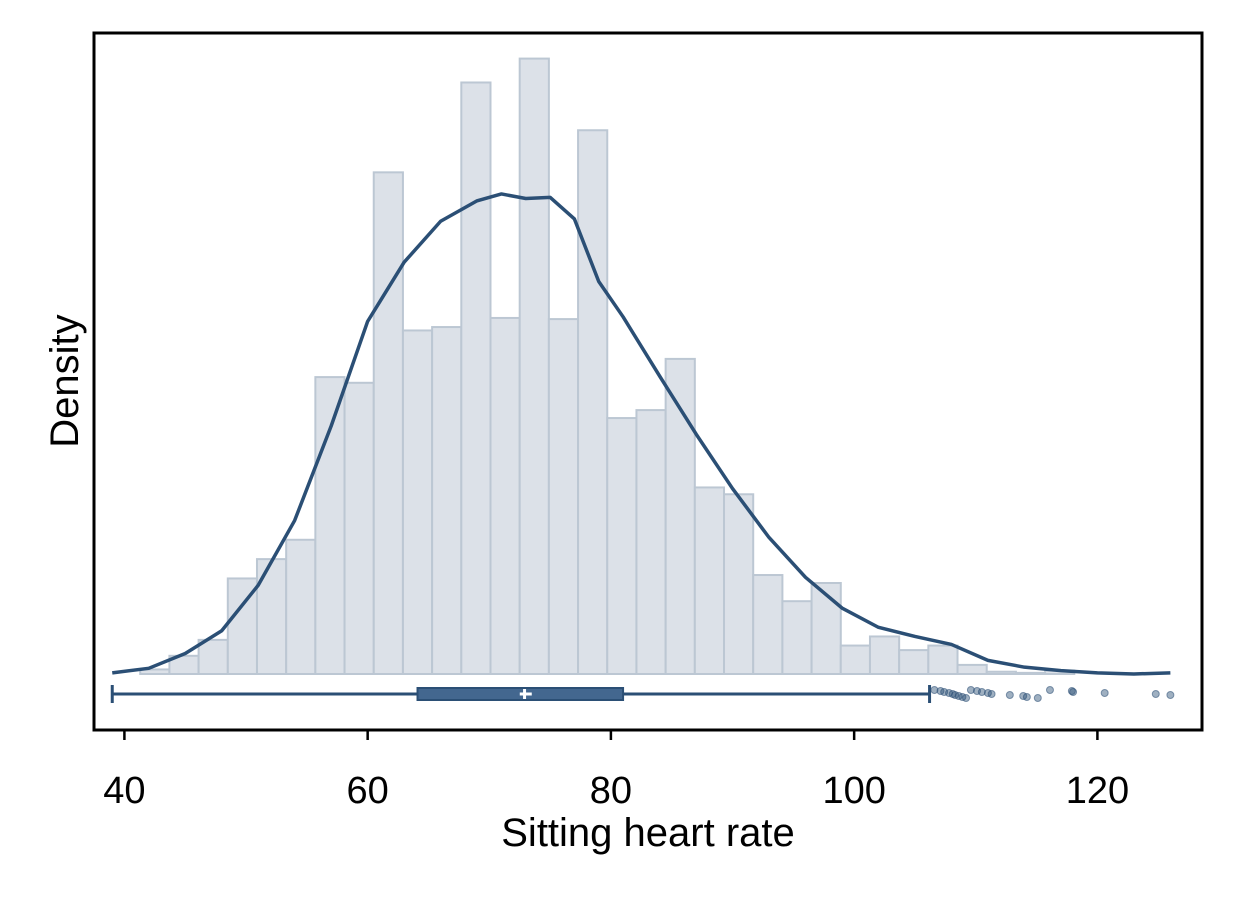 This screenshot has height=899, width=1237. What do you see at coordinates (611, 791) in the screenshot?
I see `x-tick-label: 80` at bounding box center [611, 791].